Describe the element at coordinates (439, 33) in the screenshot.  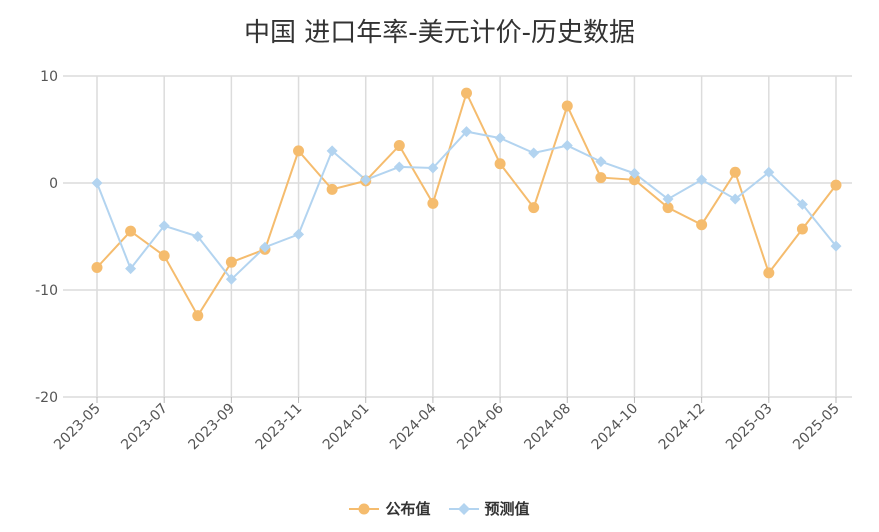
I see `chart-title: 中国 进口年率-美元计价-历史数据` at that location.